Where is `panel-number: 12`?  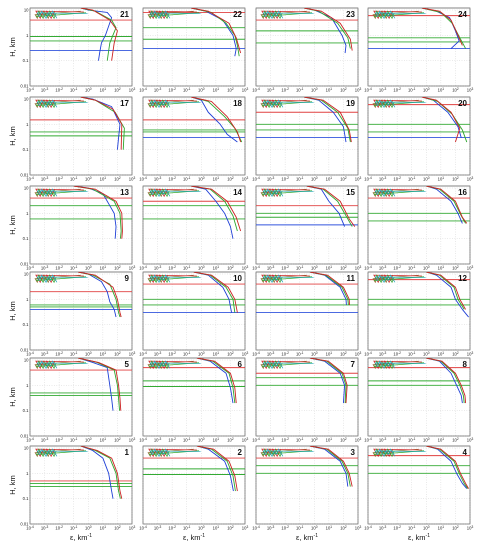 panel-number: 12 is located at coordinates (462, 278).